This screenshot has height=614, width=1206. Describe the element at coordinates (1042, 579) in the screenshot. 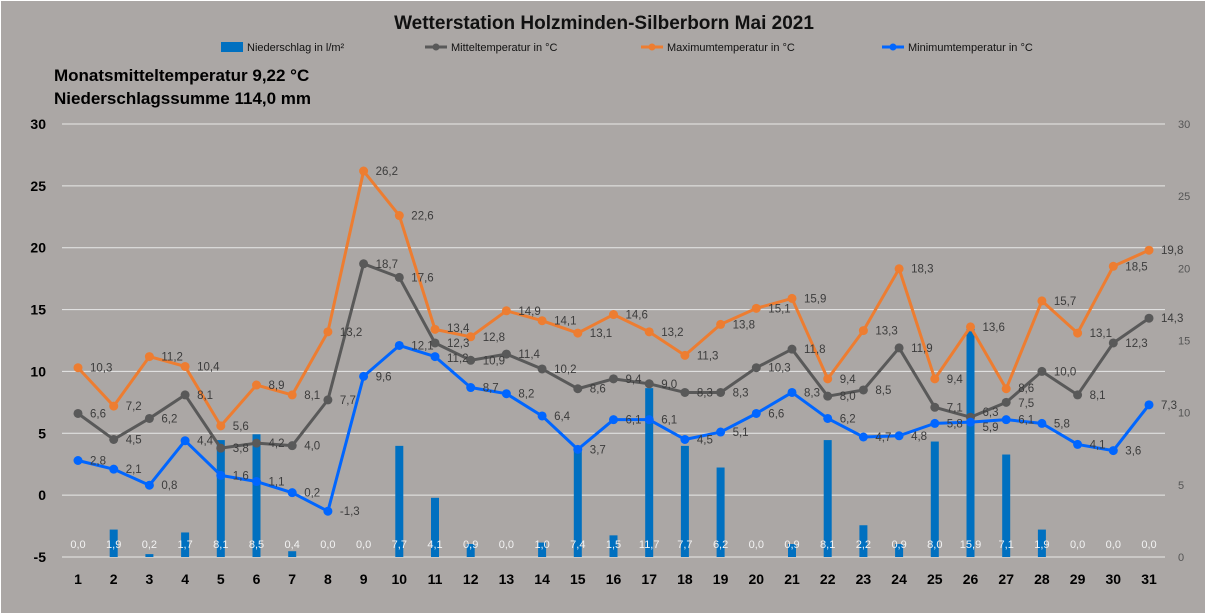

I see `x-tick-label: 28` at that location.